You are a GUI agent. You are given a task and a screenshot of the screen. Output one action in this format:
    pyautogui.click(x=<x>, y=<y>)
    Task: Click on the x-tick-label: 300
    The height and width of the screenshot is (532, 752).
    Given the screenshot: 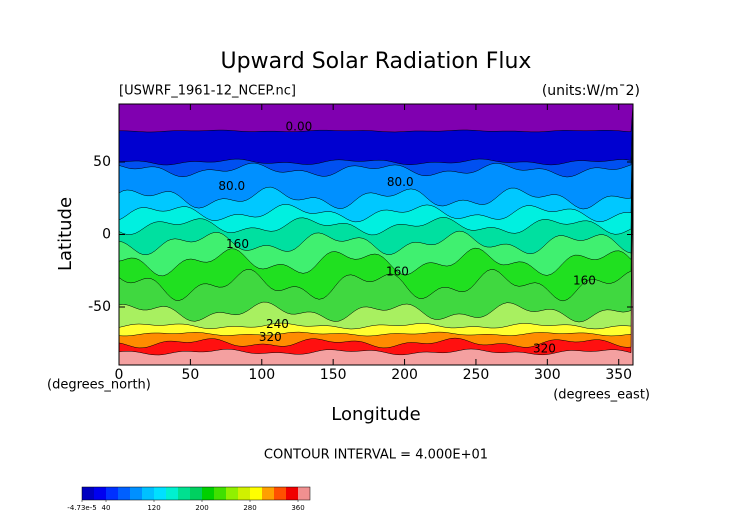 What is the action you would take?
    pyautogui.click(x=547, y=375)
    